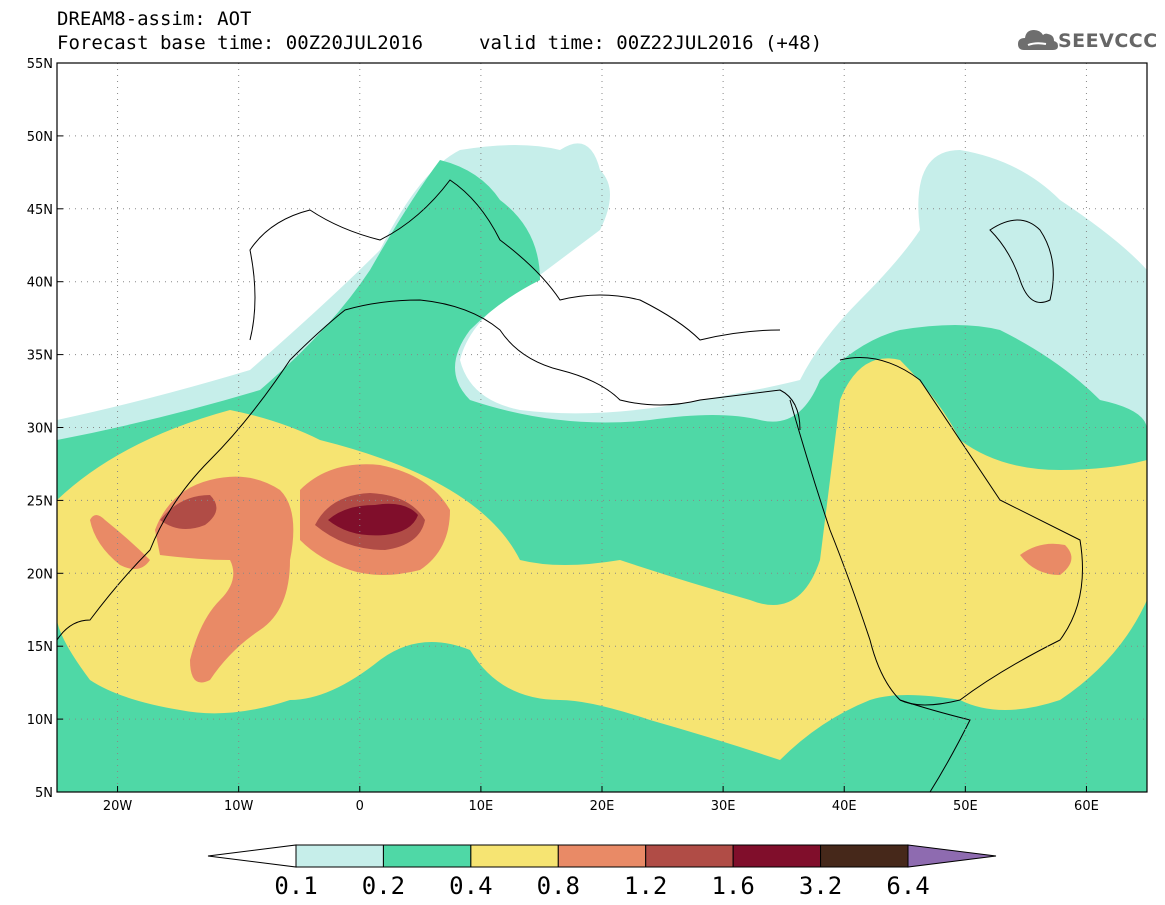  I want to click on lat-tick-label: 45N, so click(40, 210).